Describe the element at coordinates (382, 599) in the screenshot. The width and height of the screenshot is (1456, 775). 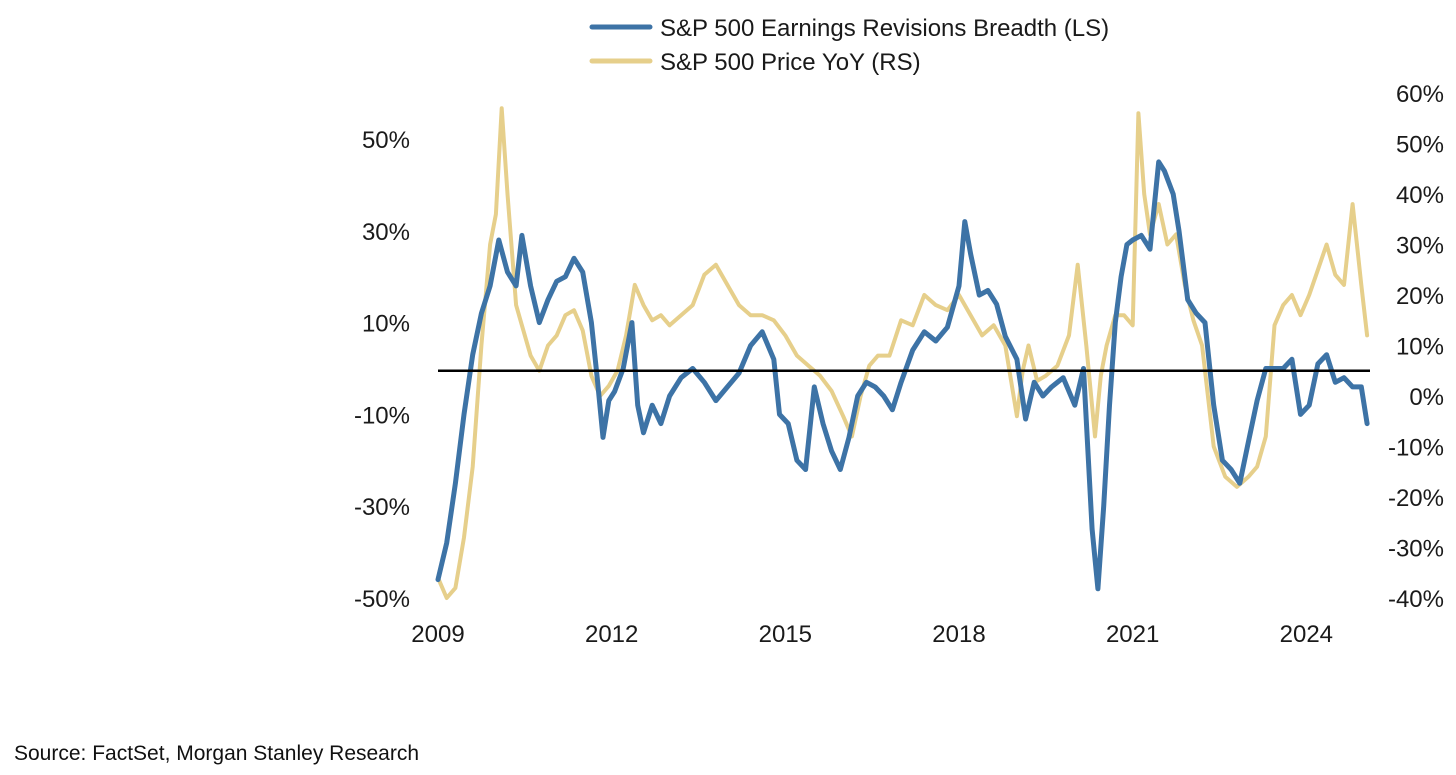
I see `left-axis-tick-label: -50%` at that location.